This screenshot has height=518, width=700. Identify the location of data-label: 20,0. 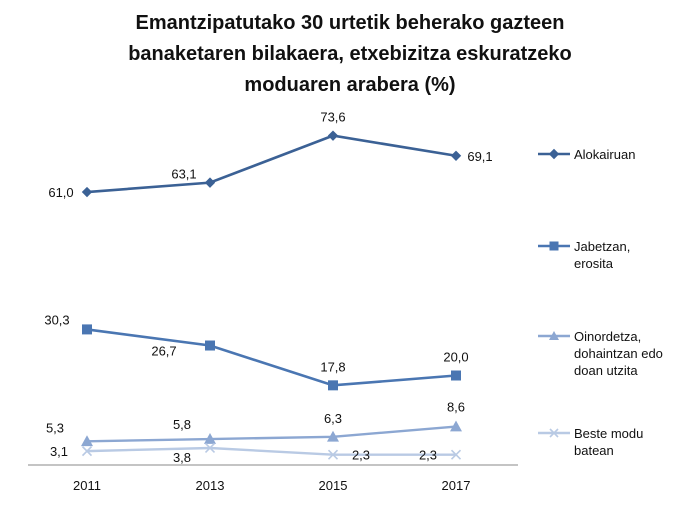
(455, 357).